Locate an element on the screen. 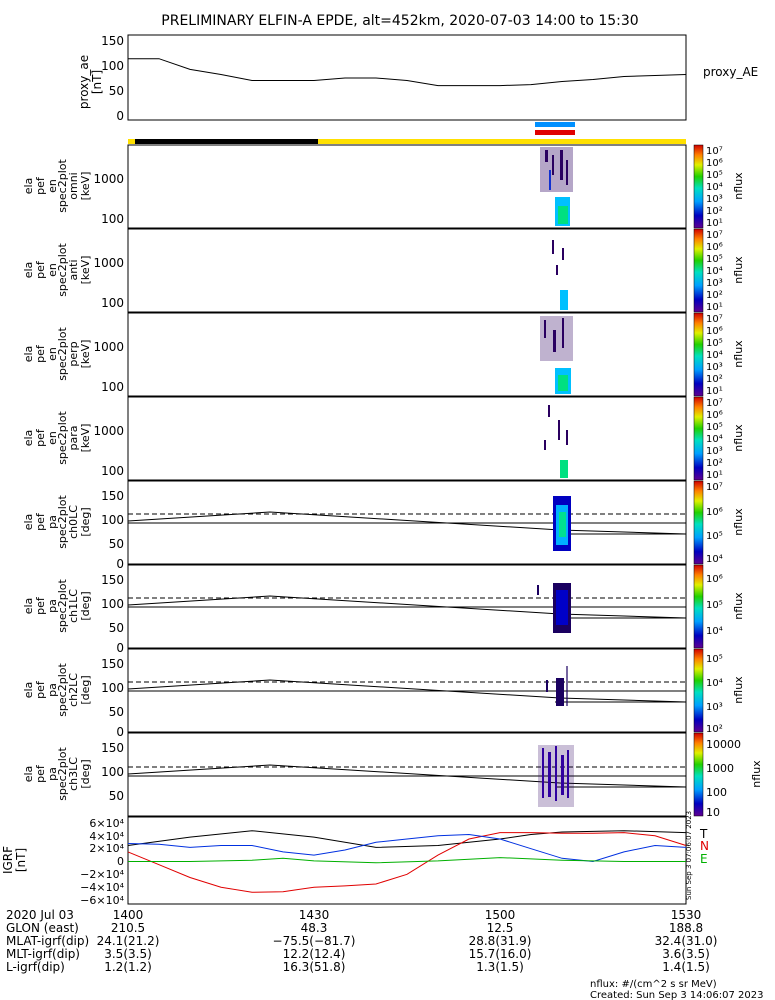 The image size is (775, 1000). pa-ylabel: ch2LC is located at coordinates (73, 690).